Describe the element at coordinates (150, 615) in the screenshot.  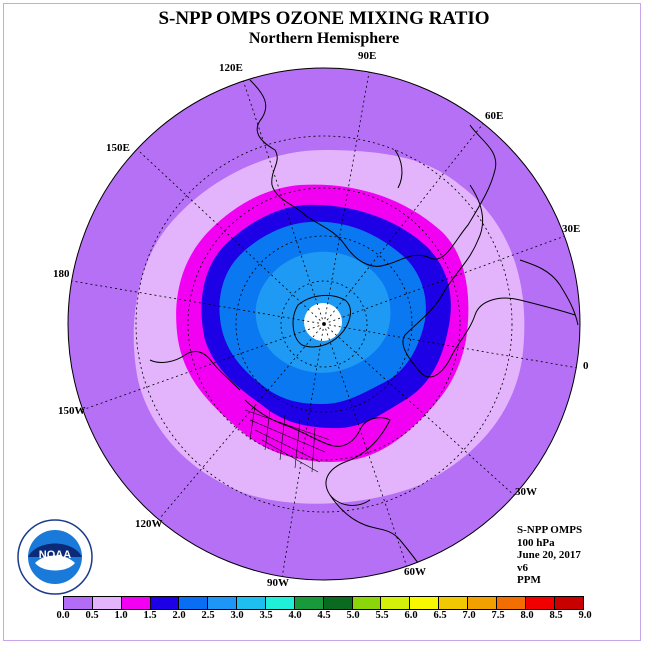
I see `colorbar-tick-label: 1.5` at that location.